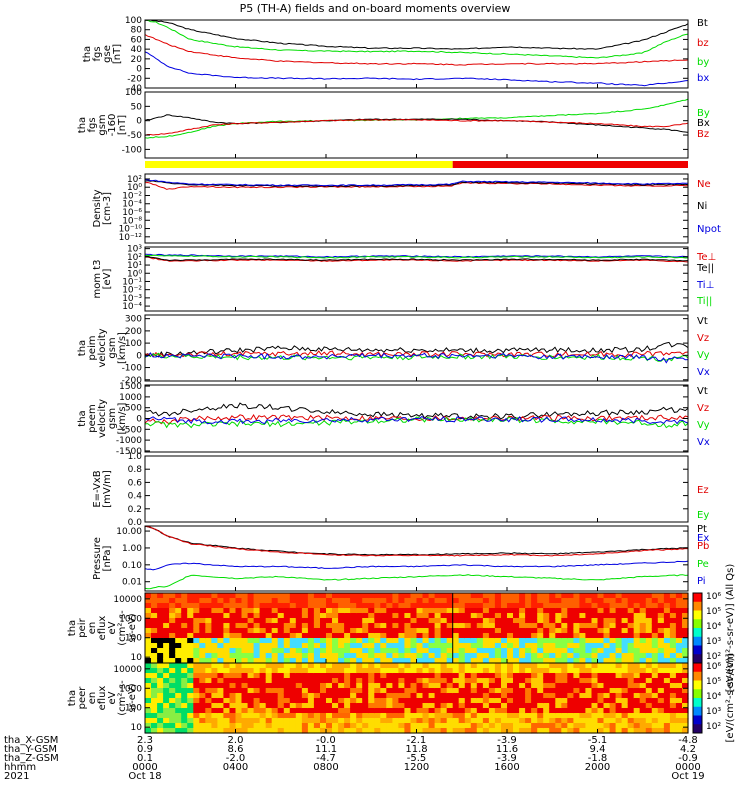 The width and height of the screenshot is (750, 800). I want to click on mode-segment, so click(570, 164).